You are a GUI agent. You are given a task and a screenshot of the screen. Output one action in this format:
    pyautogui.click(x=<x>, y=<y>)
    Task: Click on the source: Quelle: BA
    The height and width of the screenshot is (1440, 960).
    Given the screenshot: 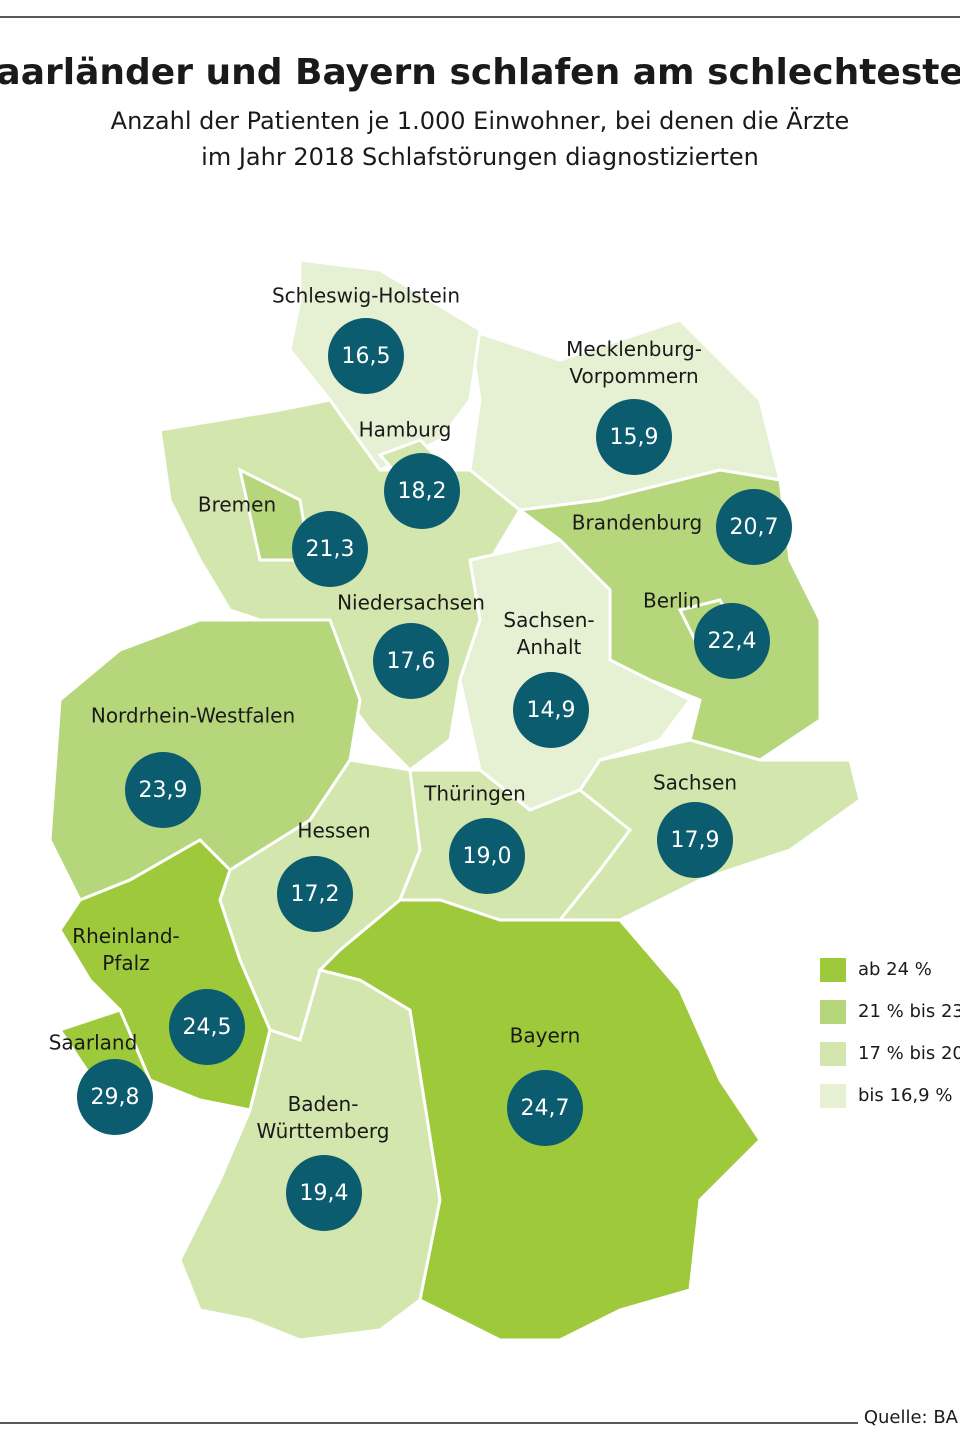 What is the action you would take?
    pyautogui.click(x=911, y=1417)
    